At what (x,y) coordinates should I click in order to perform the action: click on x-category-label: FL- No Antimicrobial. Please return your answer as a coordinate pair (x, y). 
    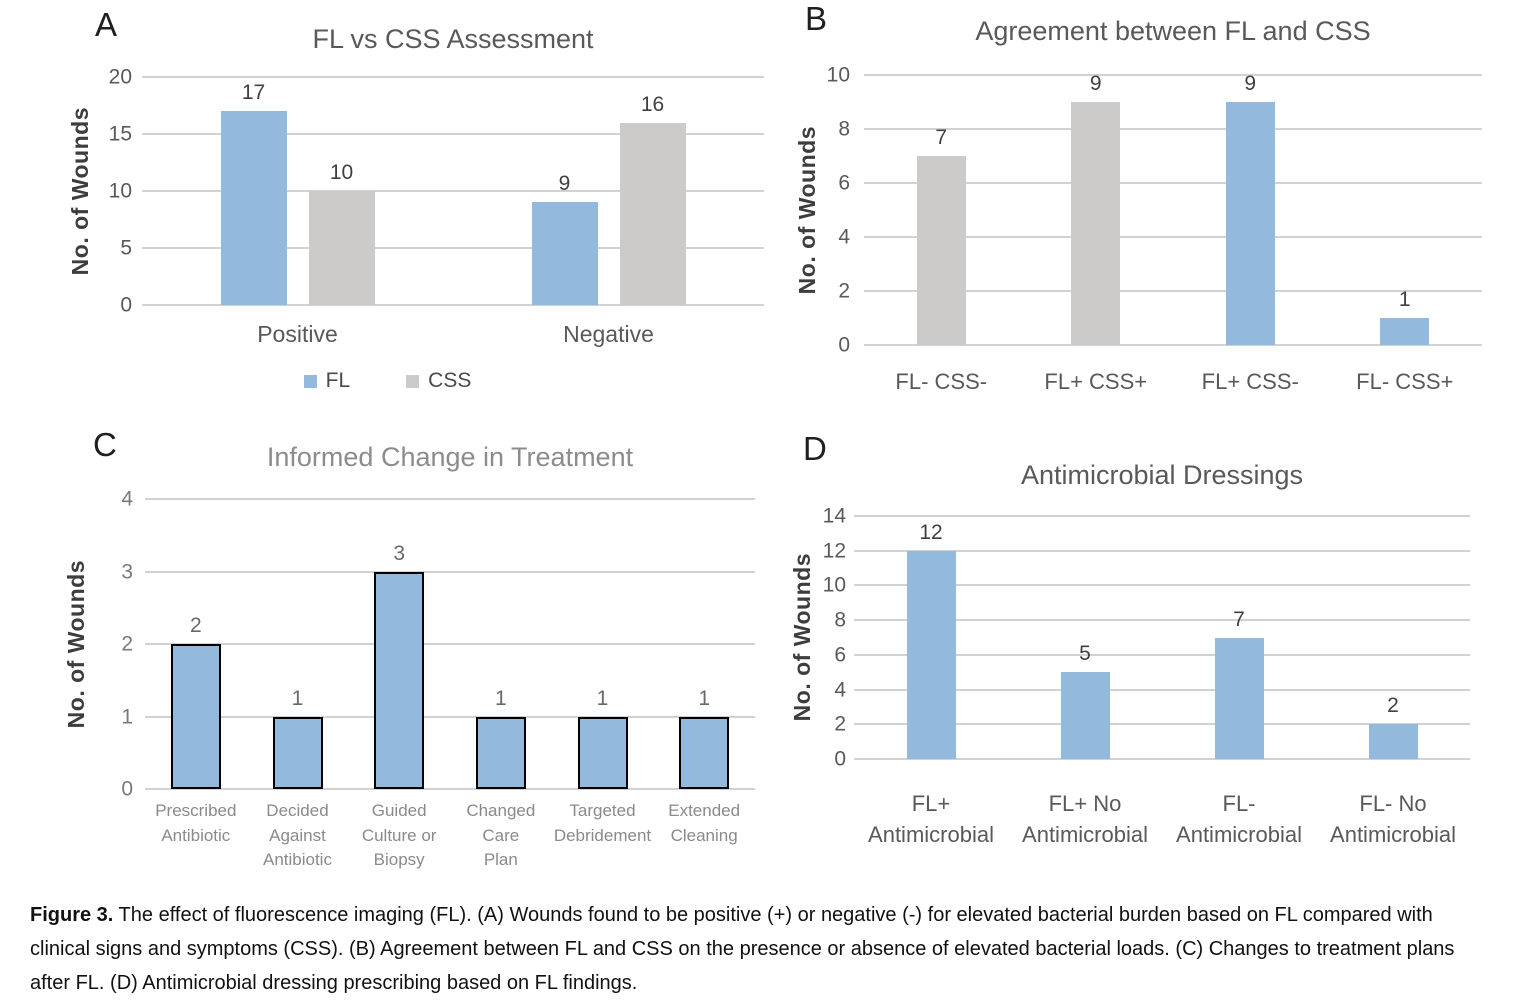
    Looking at the image, I should click on (1393, 819).